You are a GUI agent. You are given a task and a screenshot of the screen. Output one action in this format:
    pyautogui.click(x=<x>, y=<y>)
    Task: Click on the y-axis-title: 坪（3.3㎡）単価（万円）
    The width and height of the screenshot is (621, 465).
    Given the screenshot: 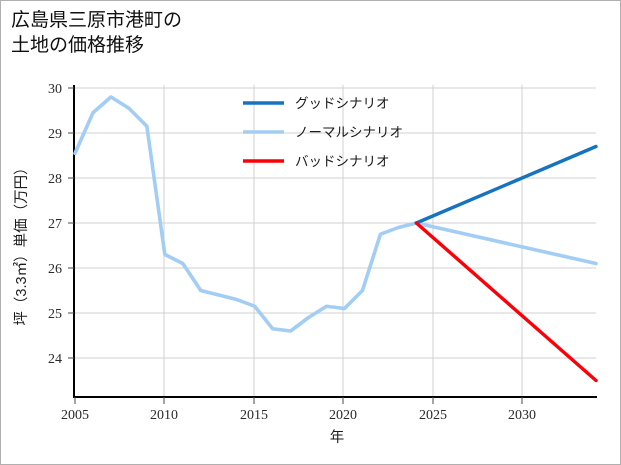 What is the action you would take?
    pyautogui.click(x=21, y=242)
    